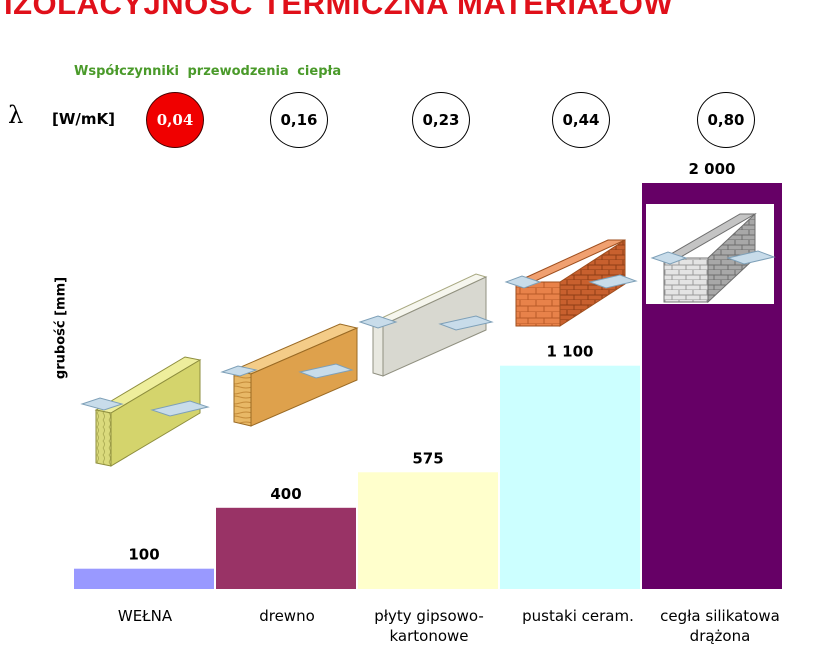  What do you see at coordinates (83, 119) in the screenshot?
I see `lambda-unit-label: [W/mK]` at bounding box center [83, 119].